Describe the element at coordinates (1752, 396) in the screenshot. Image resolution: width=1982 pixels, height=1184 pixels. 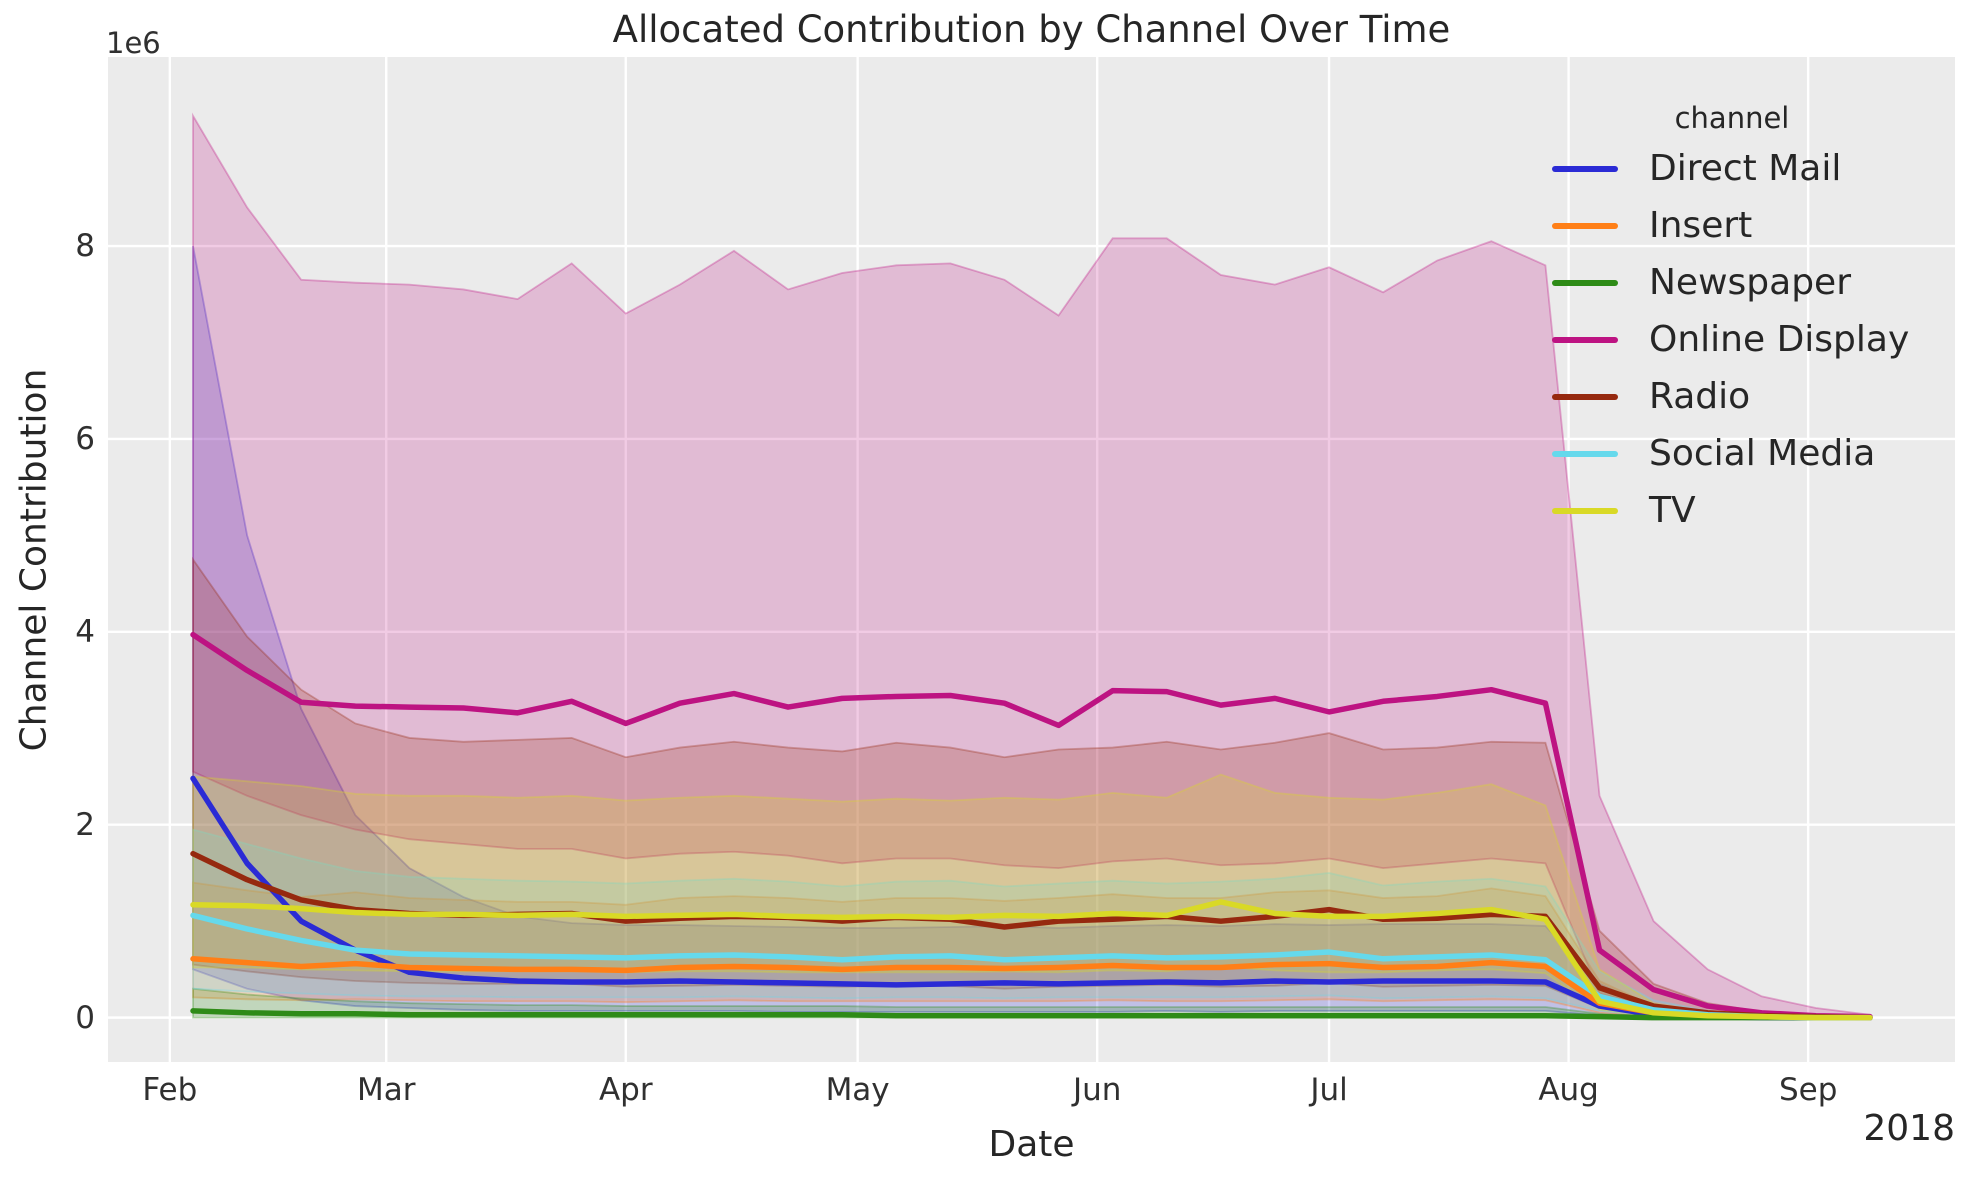
I see `legend-entry: Radio` at that location.